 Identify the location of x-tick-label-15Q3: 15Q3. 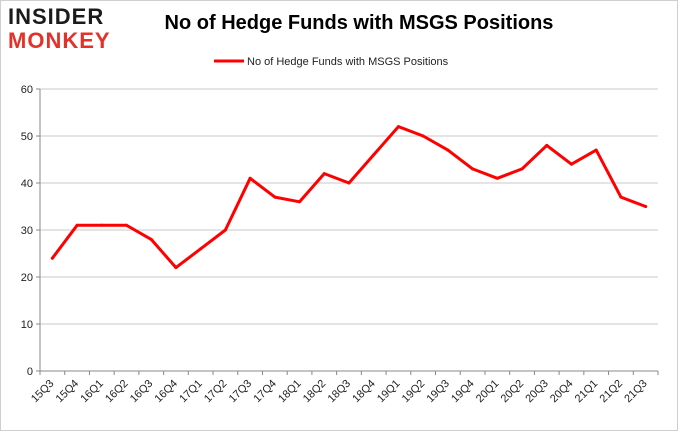
(43, 392).